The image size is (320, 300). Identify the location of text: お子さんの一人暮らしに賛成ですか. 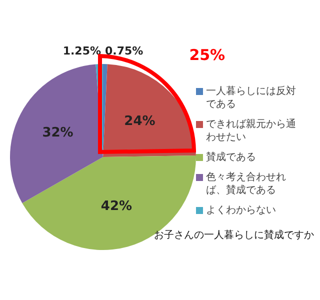
(234, 235).